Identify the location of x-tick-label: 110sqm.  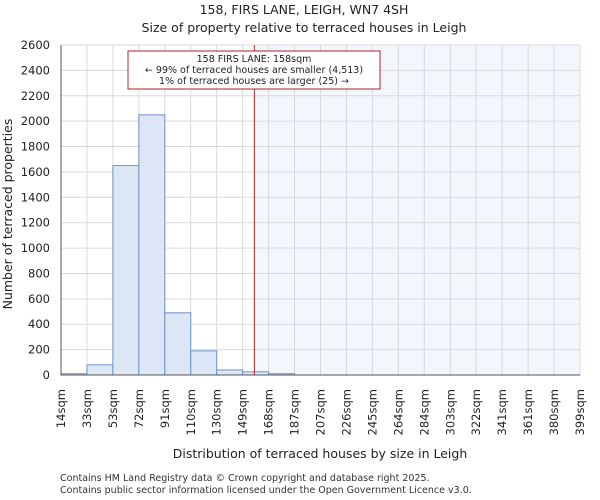
(191, 412).